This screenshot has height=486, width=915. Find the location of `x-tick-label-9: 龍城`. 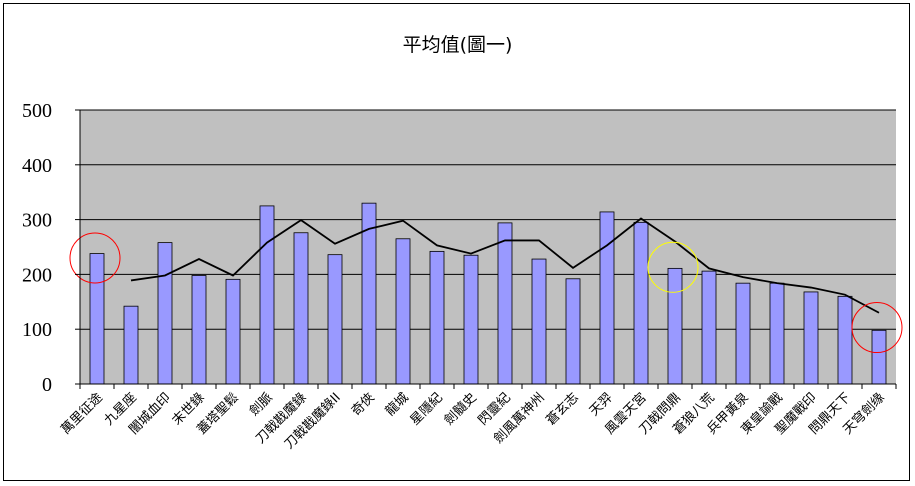

x-tick-label-9: 龍城 is located at coordinates (397, 405).